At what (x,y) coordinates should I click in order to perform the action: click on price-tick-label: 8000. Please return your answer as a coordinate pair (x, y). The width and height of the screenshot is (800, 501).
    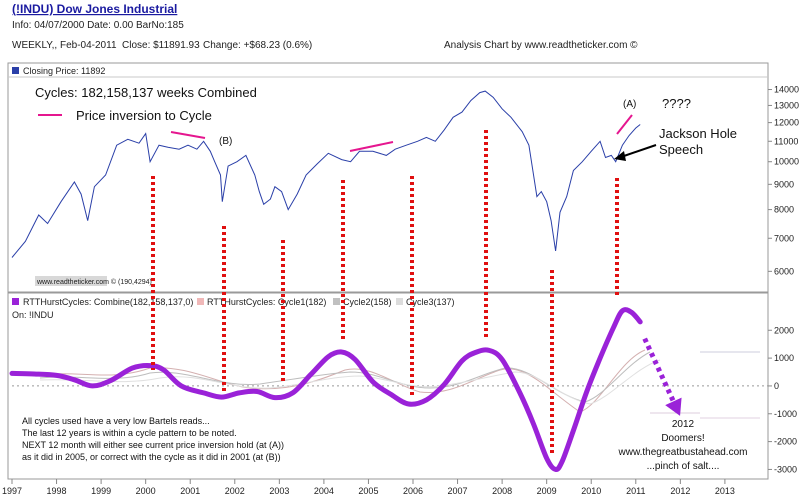
    Looking at the image, I should click on (784, 210).